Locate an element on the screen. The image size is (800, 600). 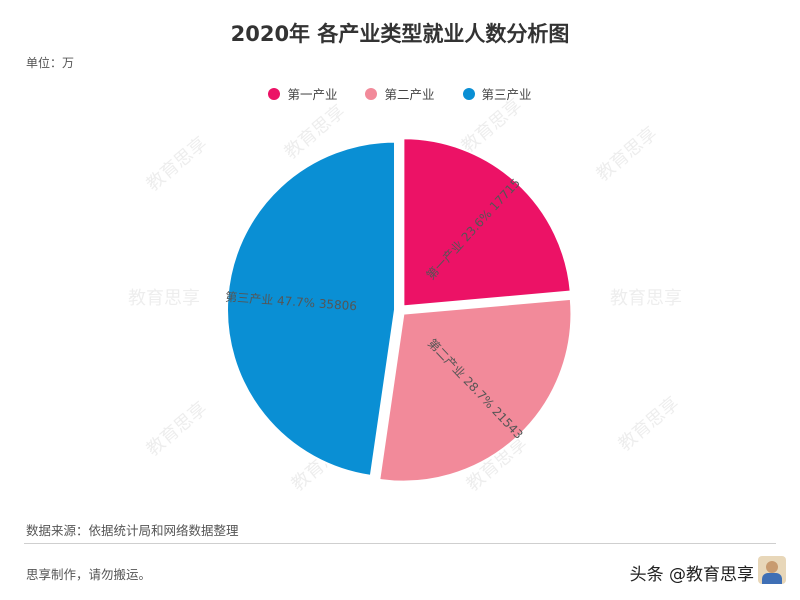
legend-item-primary: 第一产业 is located at coordinates (302, 93).